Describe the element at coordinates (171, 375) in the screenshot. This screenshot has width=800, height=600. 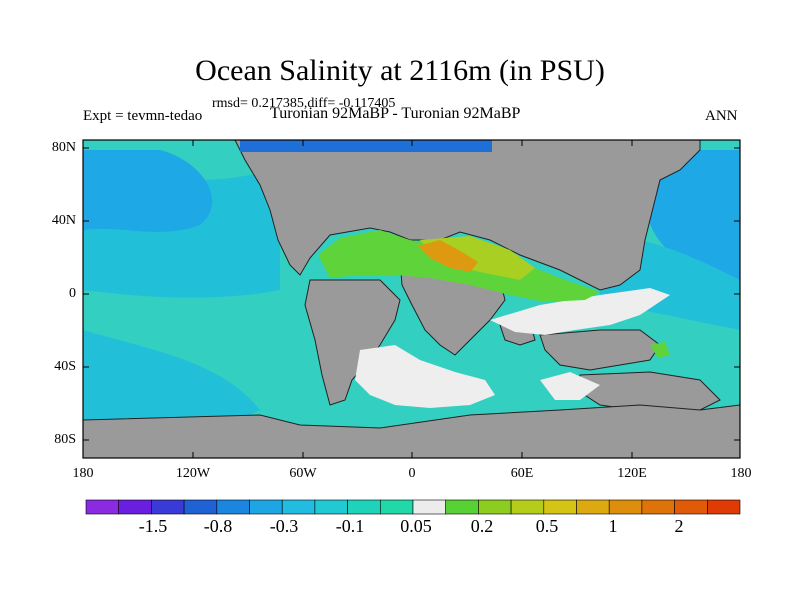
I see `ocean-mid-south` at that location.